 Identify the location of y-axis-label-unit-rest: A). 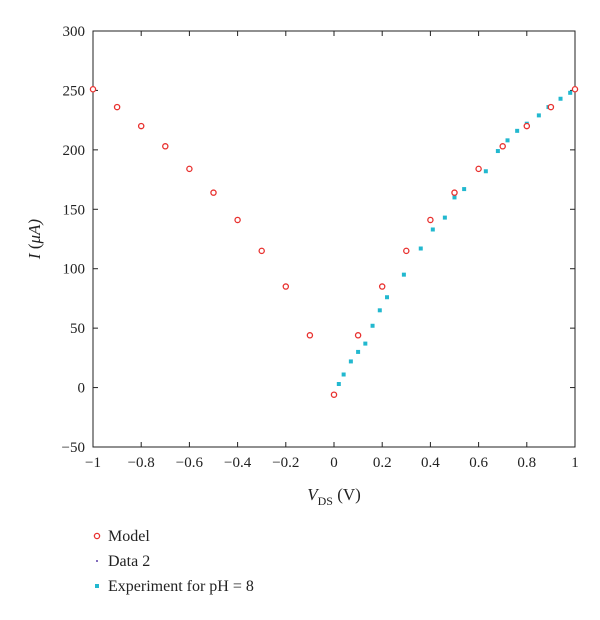
(34, 227).